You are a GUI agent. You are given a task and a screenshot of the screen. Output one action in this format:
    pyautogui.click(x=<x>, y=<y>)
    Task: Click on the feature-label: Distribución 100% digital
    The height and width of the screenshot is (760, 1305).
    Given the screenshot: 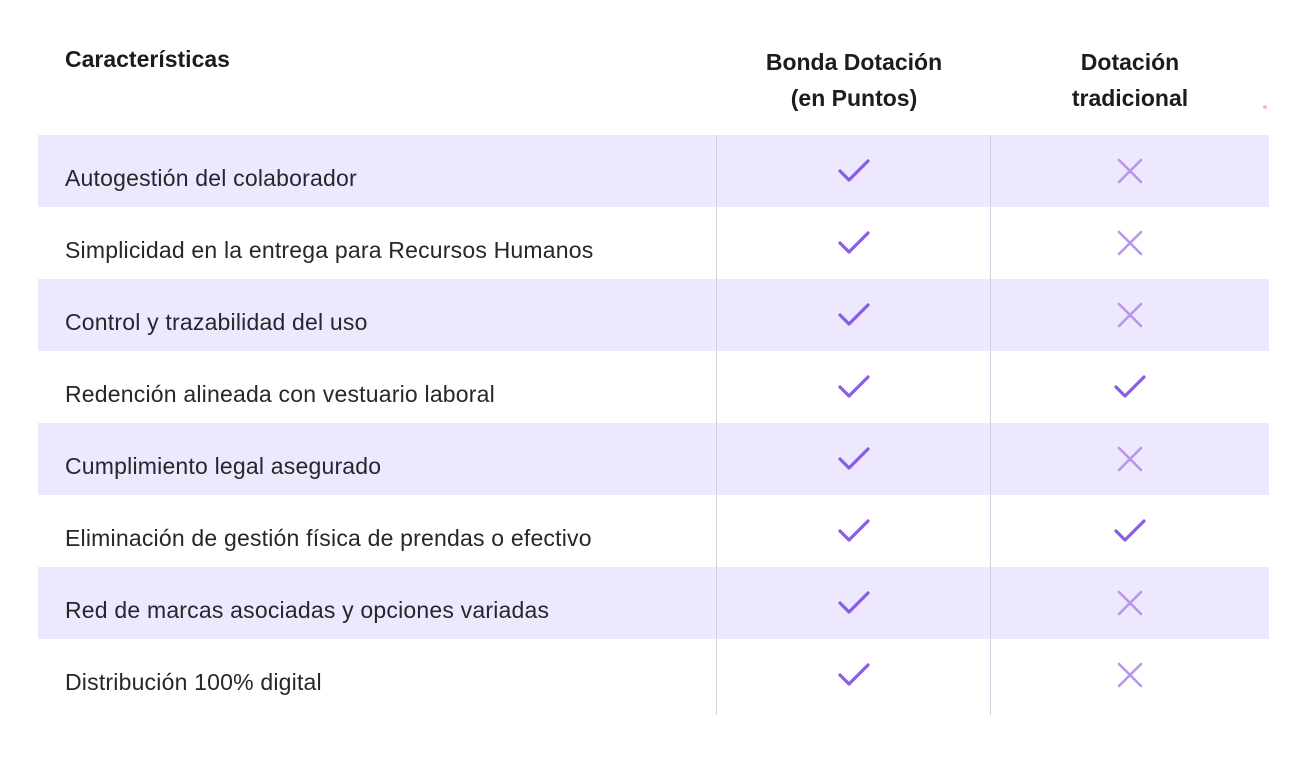 What is the action you would take?
    pyautogui.click(x=193, y=682)
    